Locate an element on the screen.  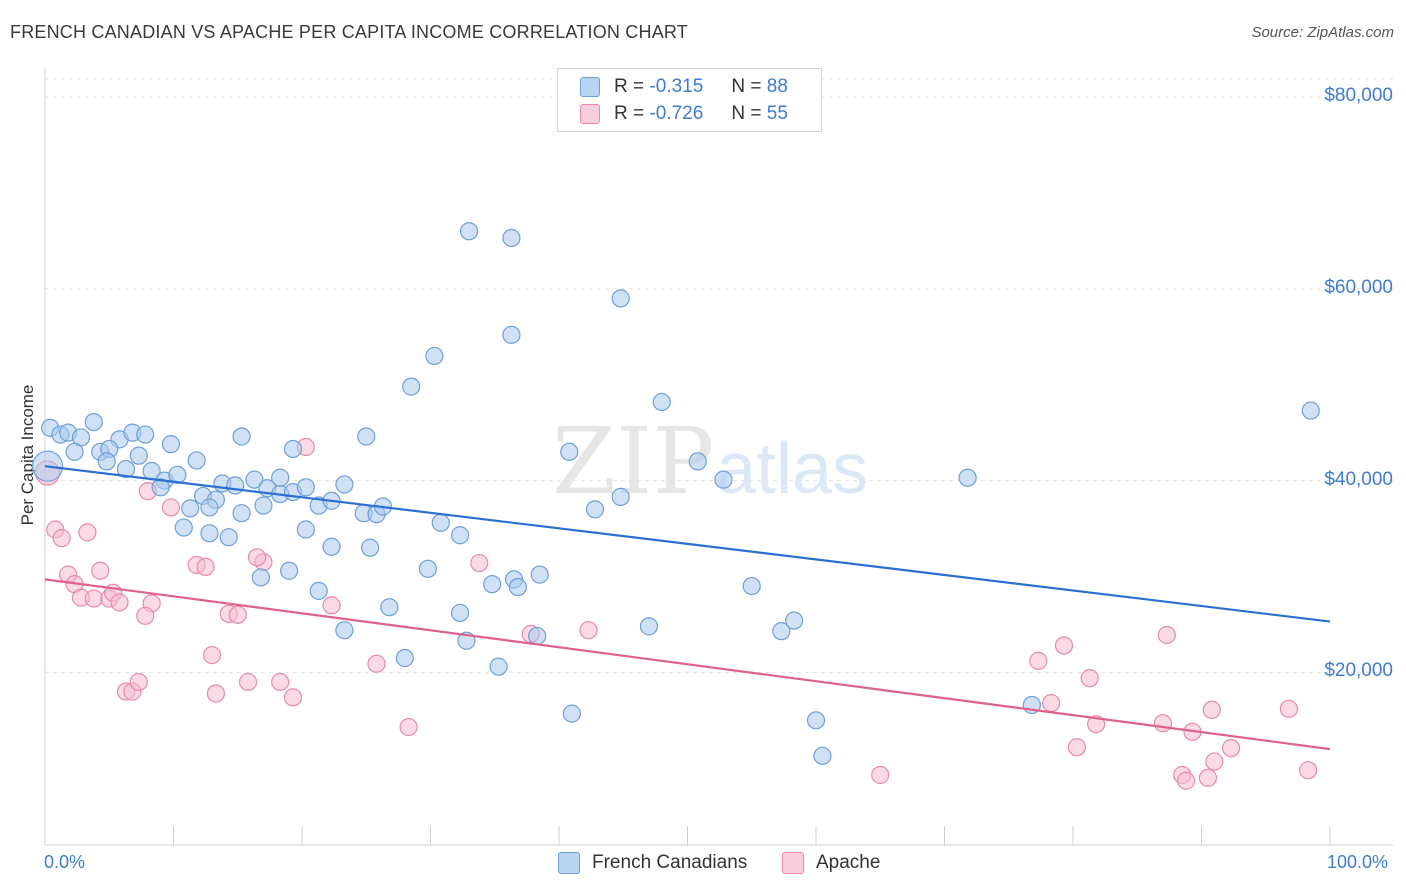
legend-row-french-canadians: R = -0.315 N = 88 is located at coordinates (684, 87).